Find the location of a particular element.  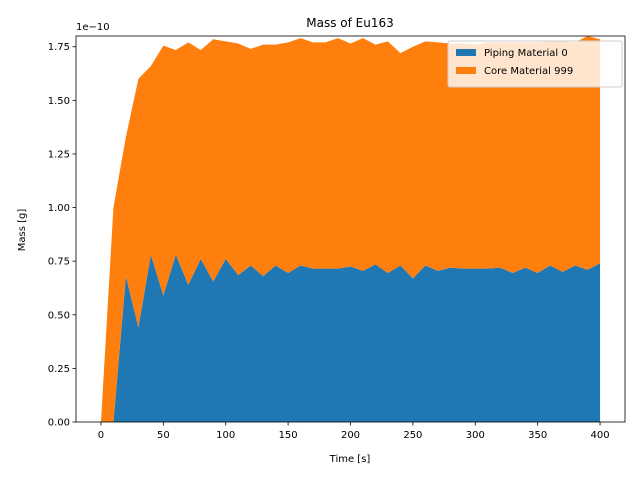

y-axis-label: Mass [g] is located at coordinates (22, 230).